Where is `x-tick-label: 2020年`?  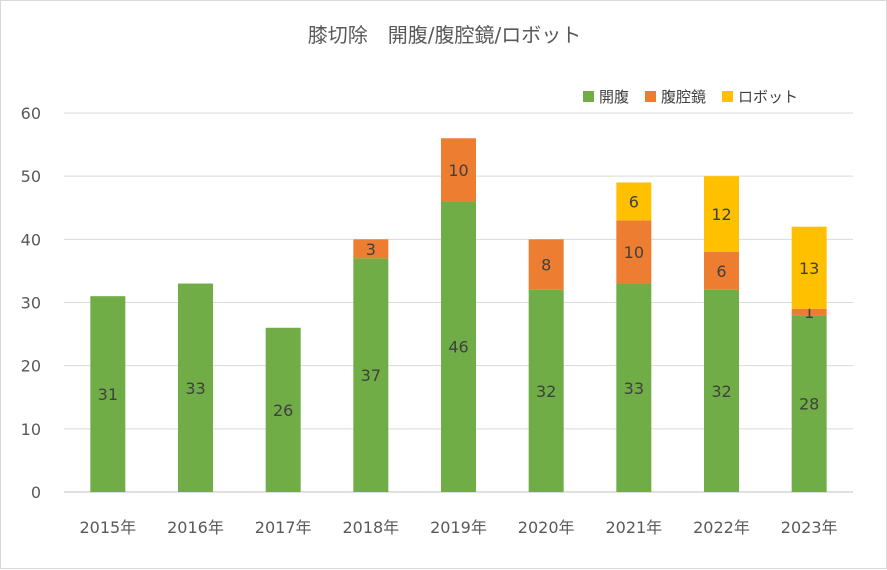 x-tick-label: 2020年 is located at coordinates (546, 527).